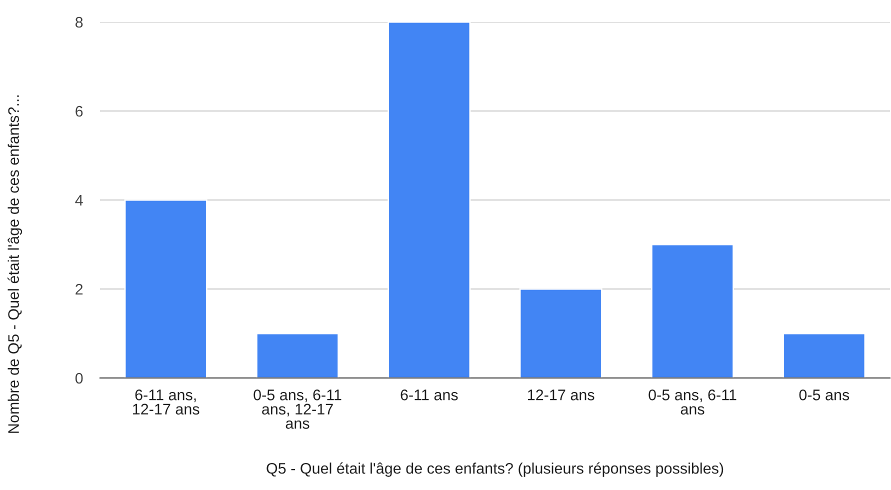  Describe the element at coordinates (561, 395) in the screenshot. I see `x-tick-label: 12-17 ans` at that location.